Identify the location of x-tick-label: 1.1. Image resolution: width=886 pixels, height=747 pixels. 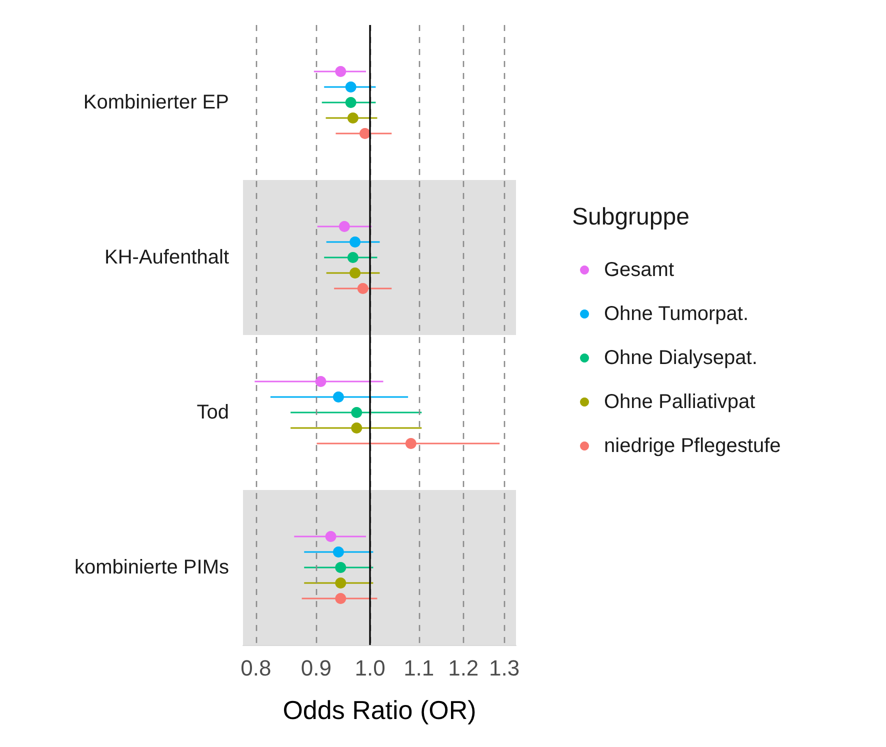
(419, 668).